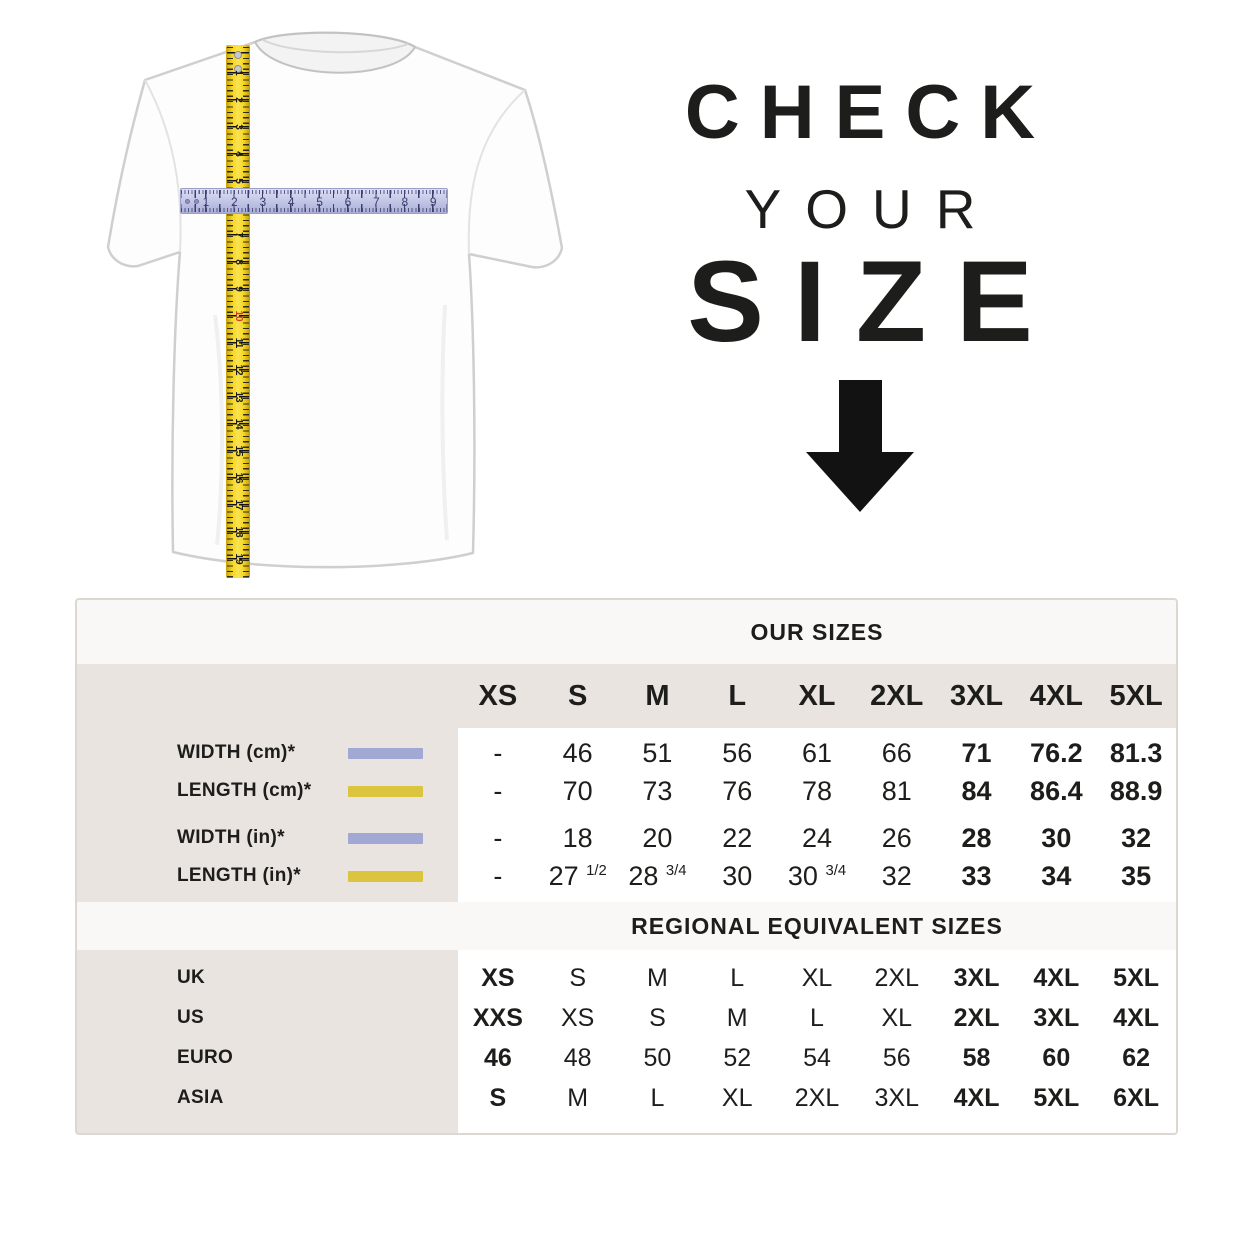 The image size is (1251, 1251). Describe the element at coordinates (657, 875) in the screenshot. I see `measurement-value: 28 3/4` at that location.